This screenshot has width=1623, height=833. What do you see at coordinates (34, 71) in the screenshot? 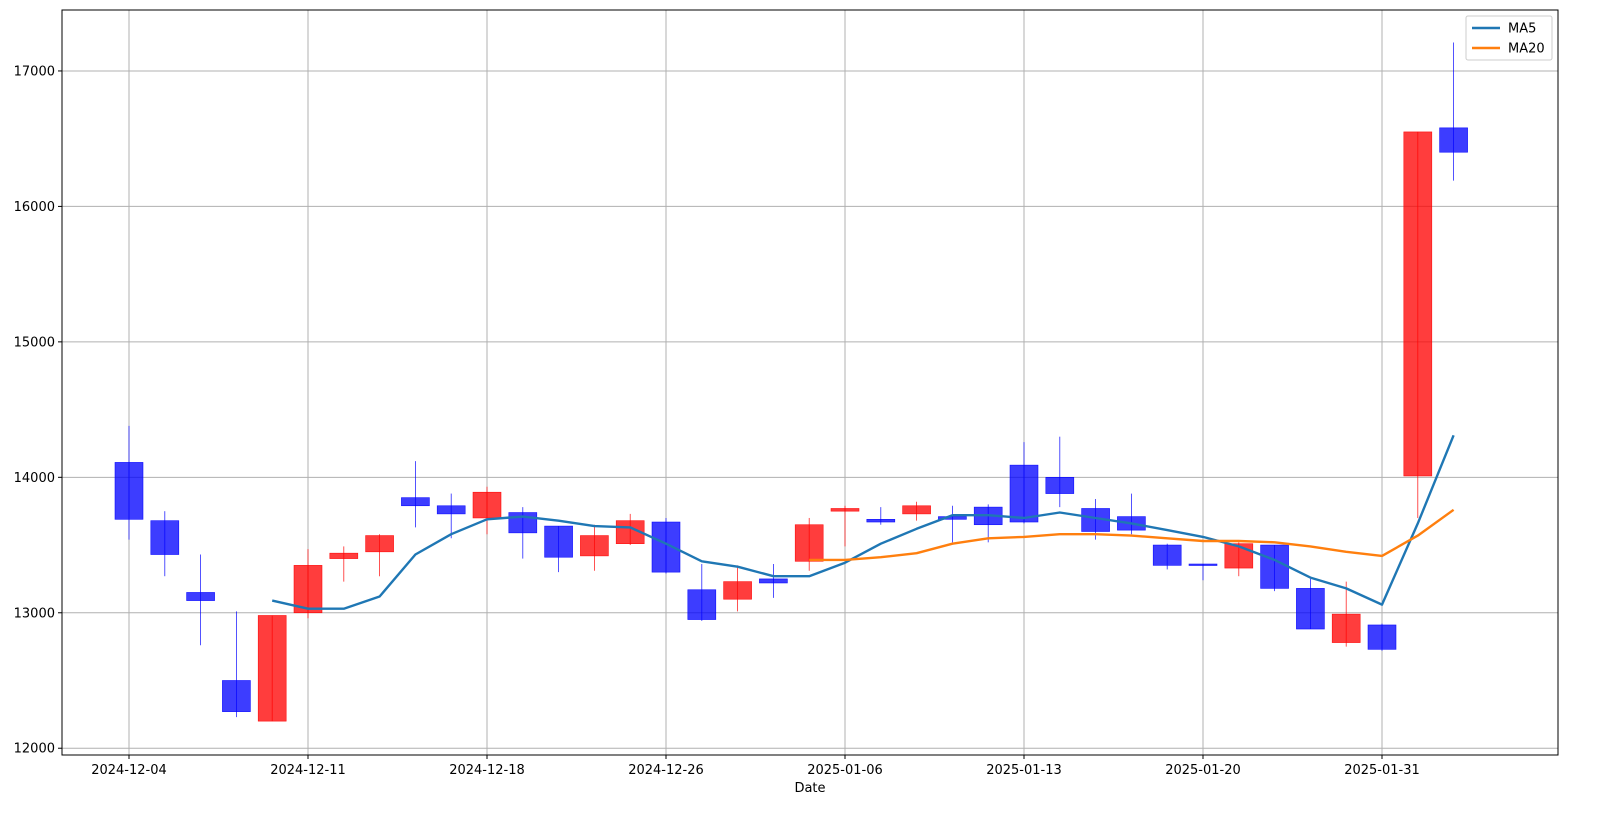
I see `y-tick-label: 17000` at bounding box center [34, 71].